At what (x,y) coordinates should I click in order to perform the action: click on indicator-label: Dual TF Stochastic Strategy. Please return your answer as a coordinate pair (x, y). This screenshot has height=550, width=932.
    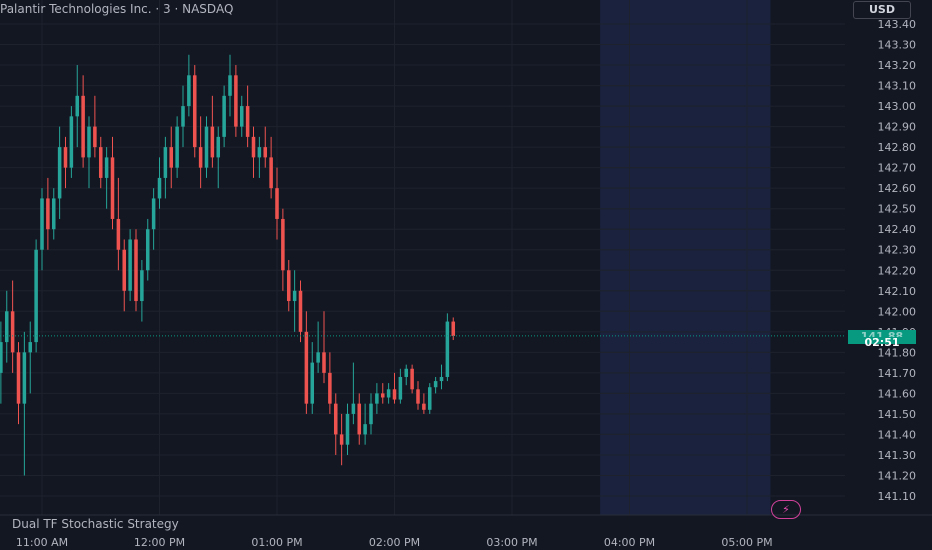
    Looking at the image, I should click on (95, 524).